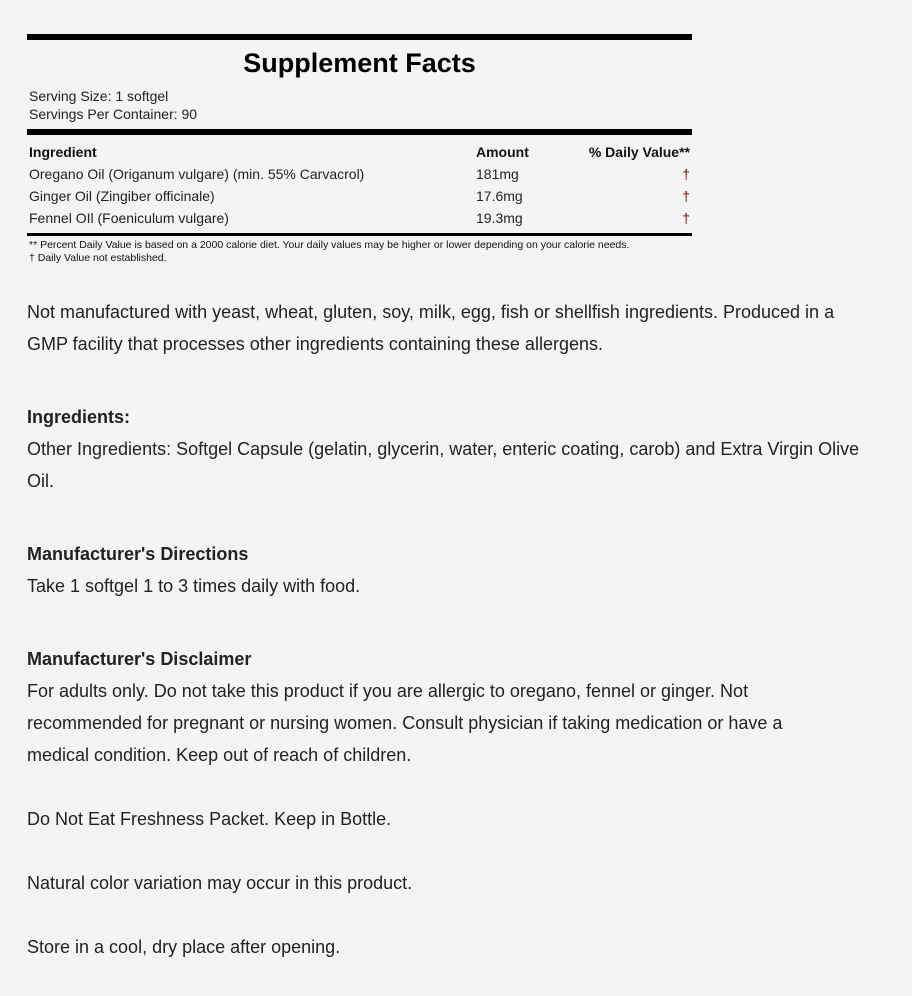  Describe the element at coordinates (79, 417) in the screenshot. I see `ingredients-heading: Ingredients:` at that location.